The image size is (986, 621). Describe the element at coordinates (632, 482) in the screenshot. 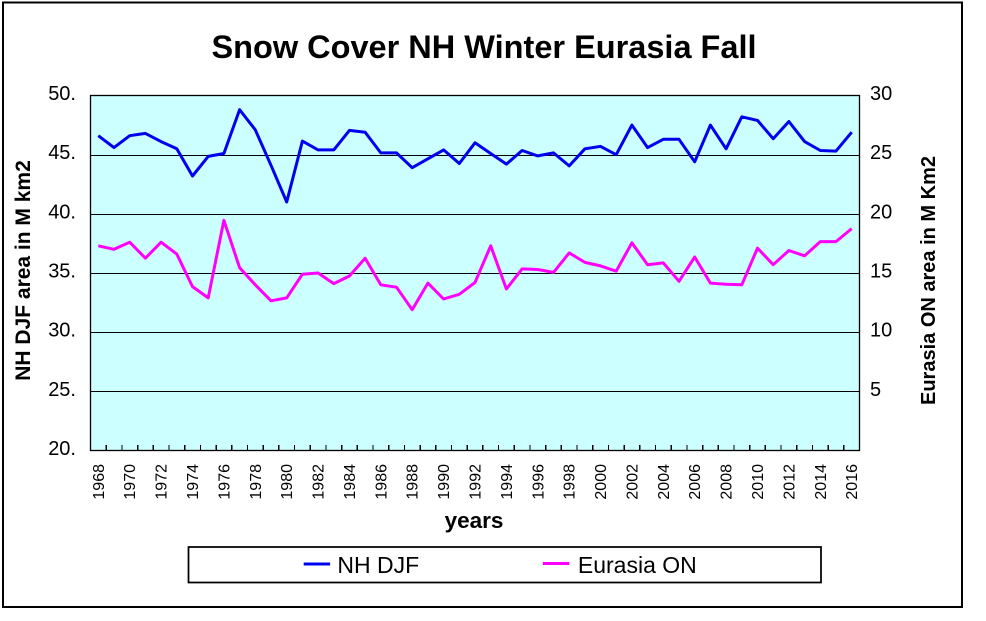

I see `svg-text: 2002` at that location.